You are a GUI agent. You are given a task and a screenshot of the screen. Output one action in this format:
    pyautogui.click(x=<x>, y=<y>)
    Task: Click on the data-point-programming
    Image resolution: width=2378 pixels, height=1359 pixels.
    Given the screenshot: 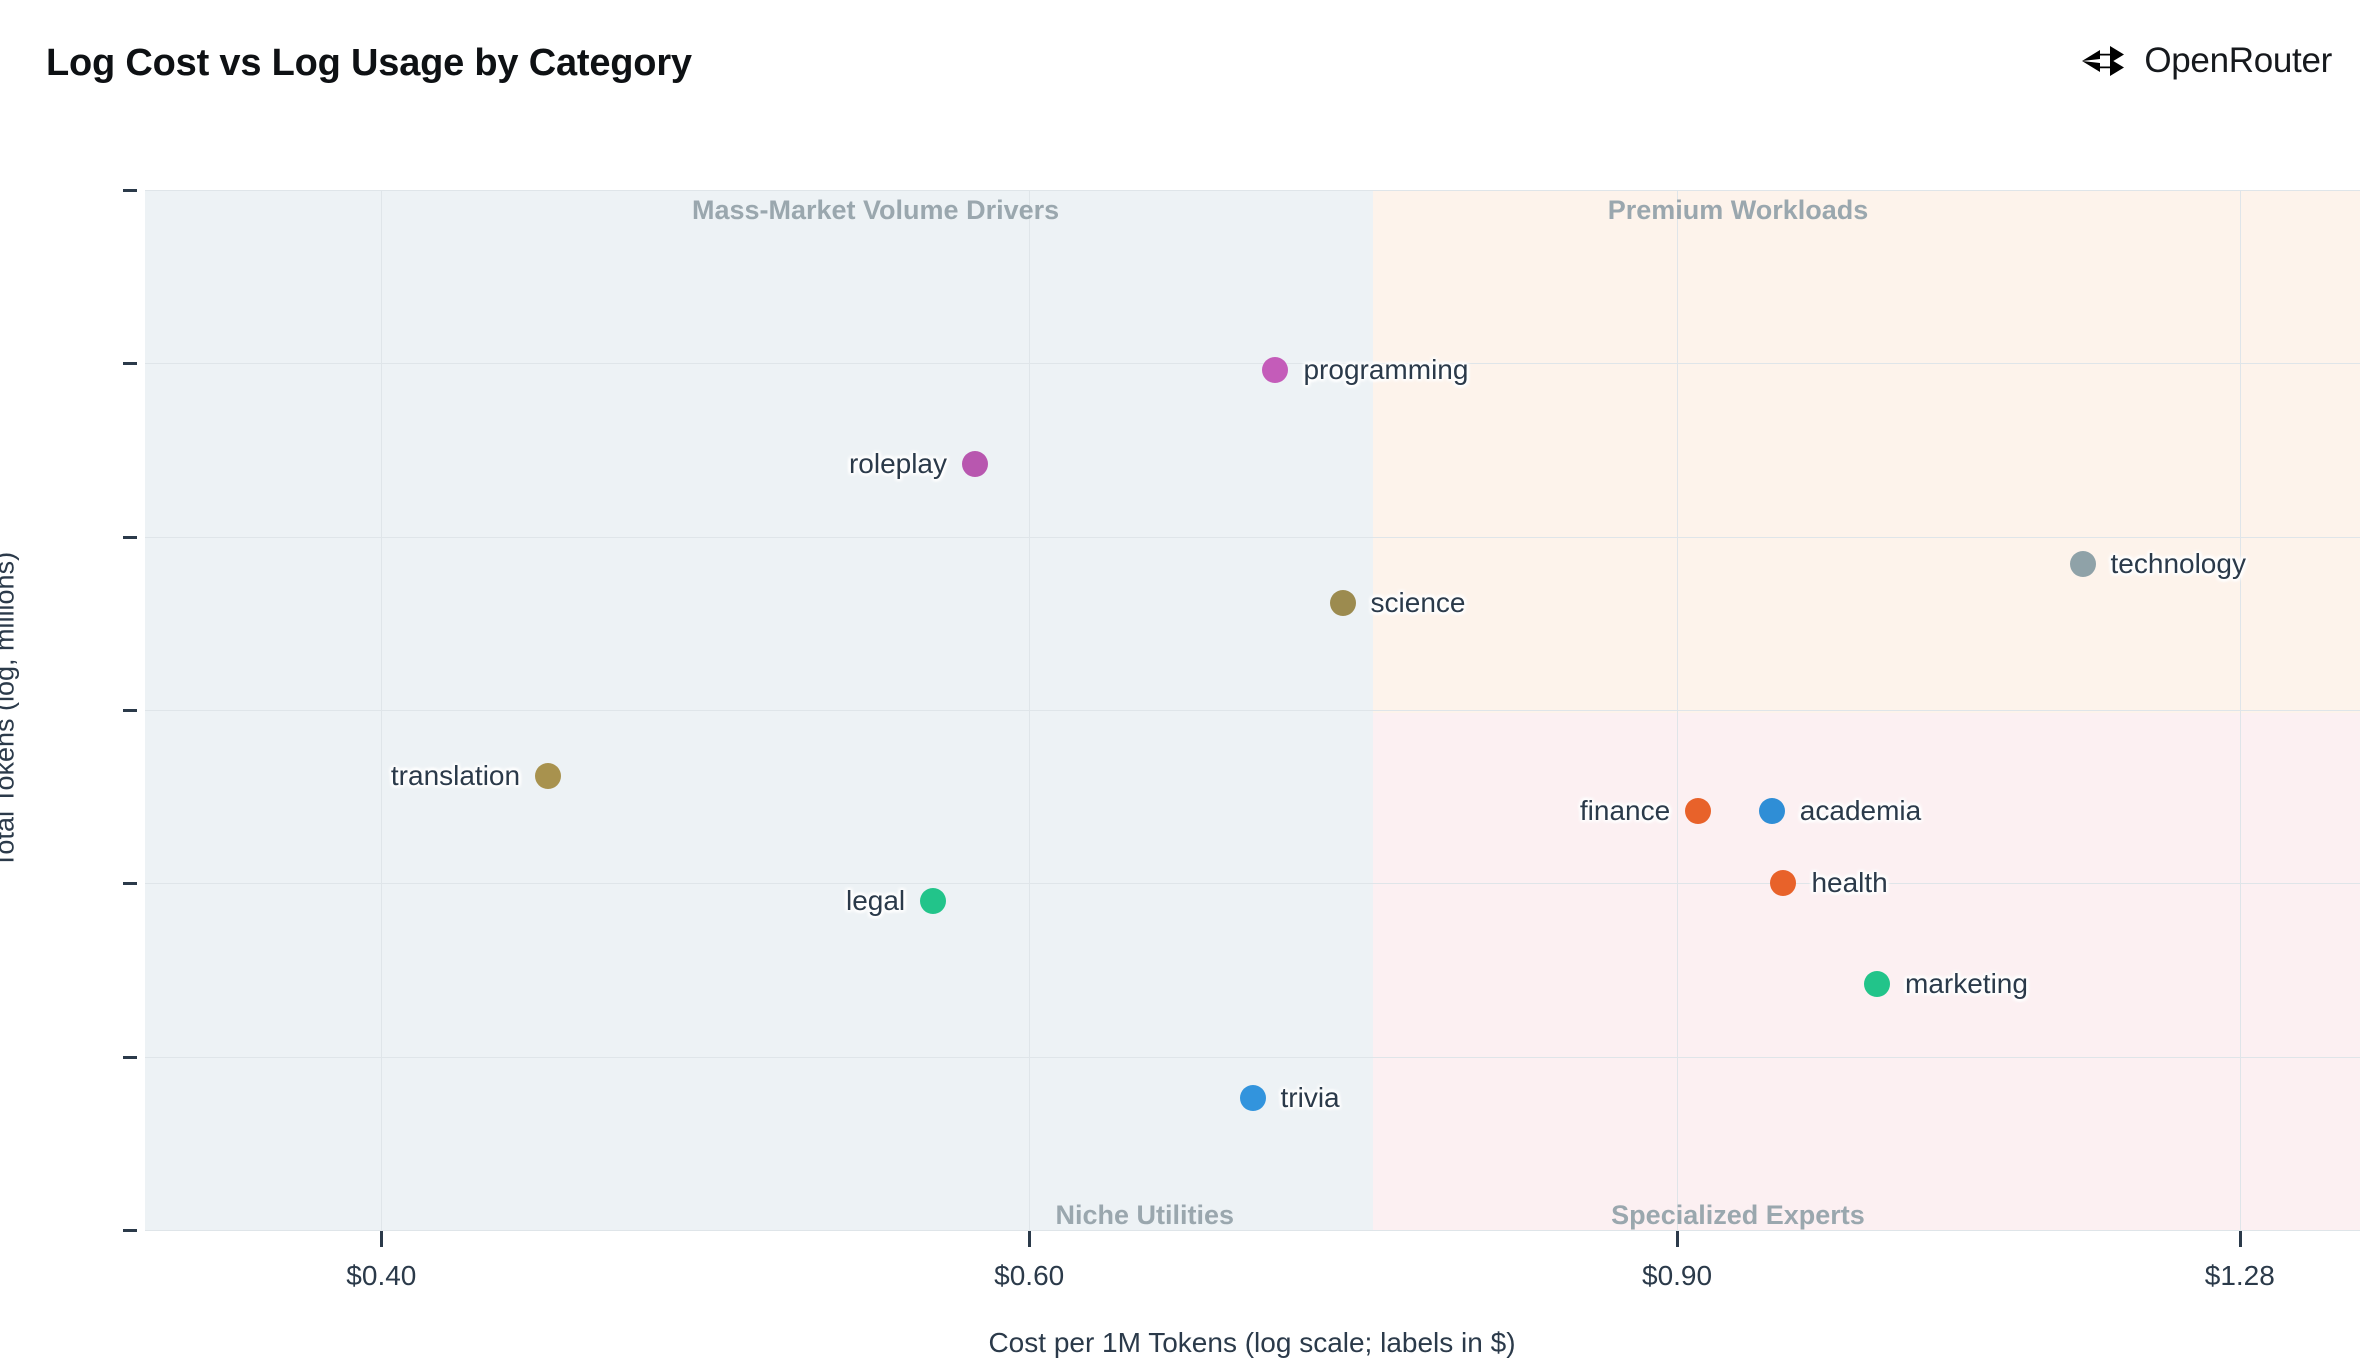 What is the action you would take?
    pyautogui.click(x=1275, y=370)
    